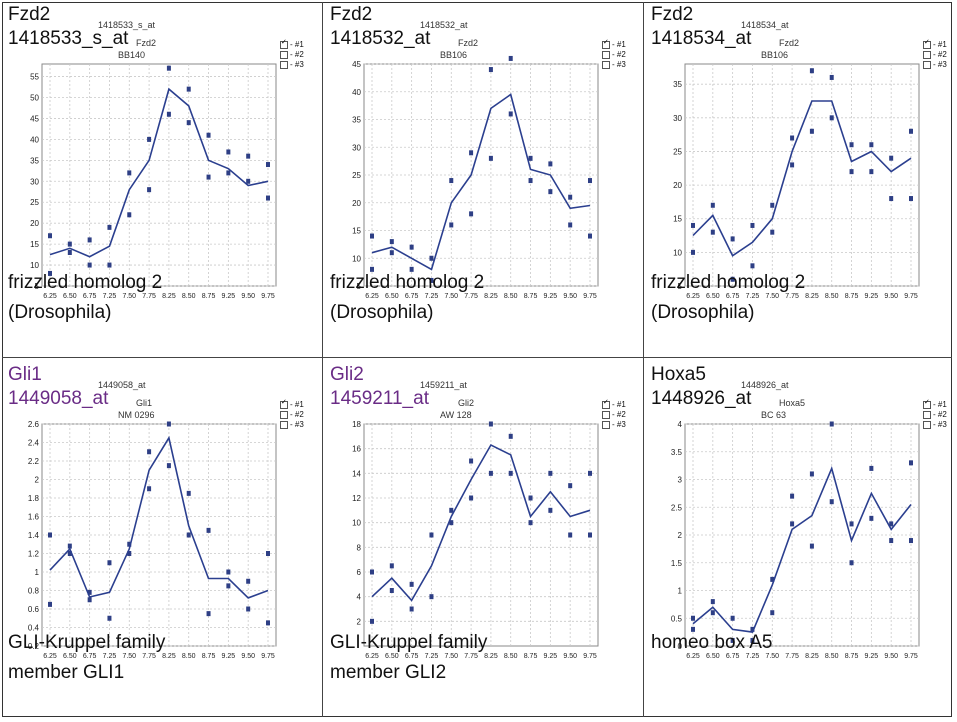 The width and height of the screenshot is (957, 722). What do you see at coordinates (619, 64) in the screenshot?
I see `legend-label: - #3` at bounding box center [619, 64].